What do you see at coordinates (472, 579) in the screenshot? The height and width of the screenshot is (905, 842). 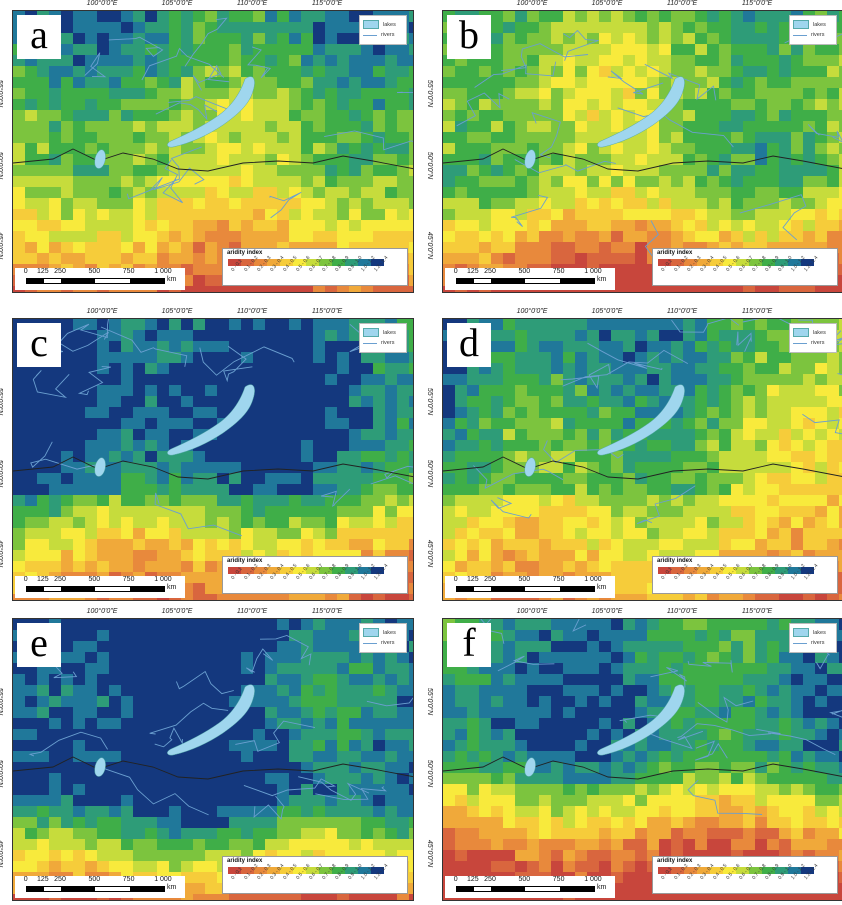 I see `scale-bar-label: 125` at bounding box center [472, 579].